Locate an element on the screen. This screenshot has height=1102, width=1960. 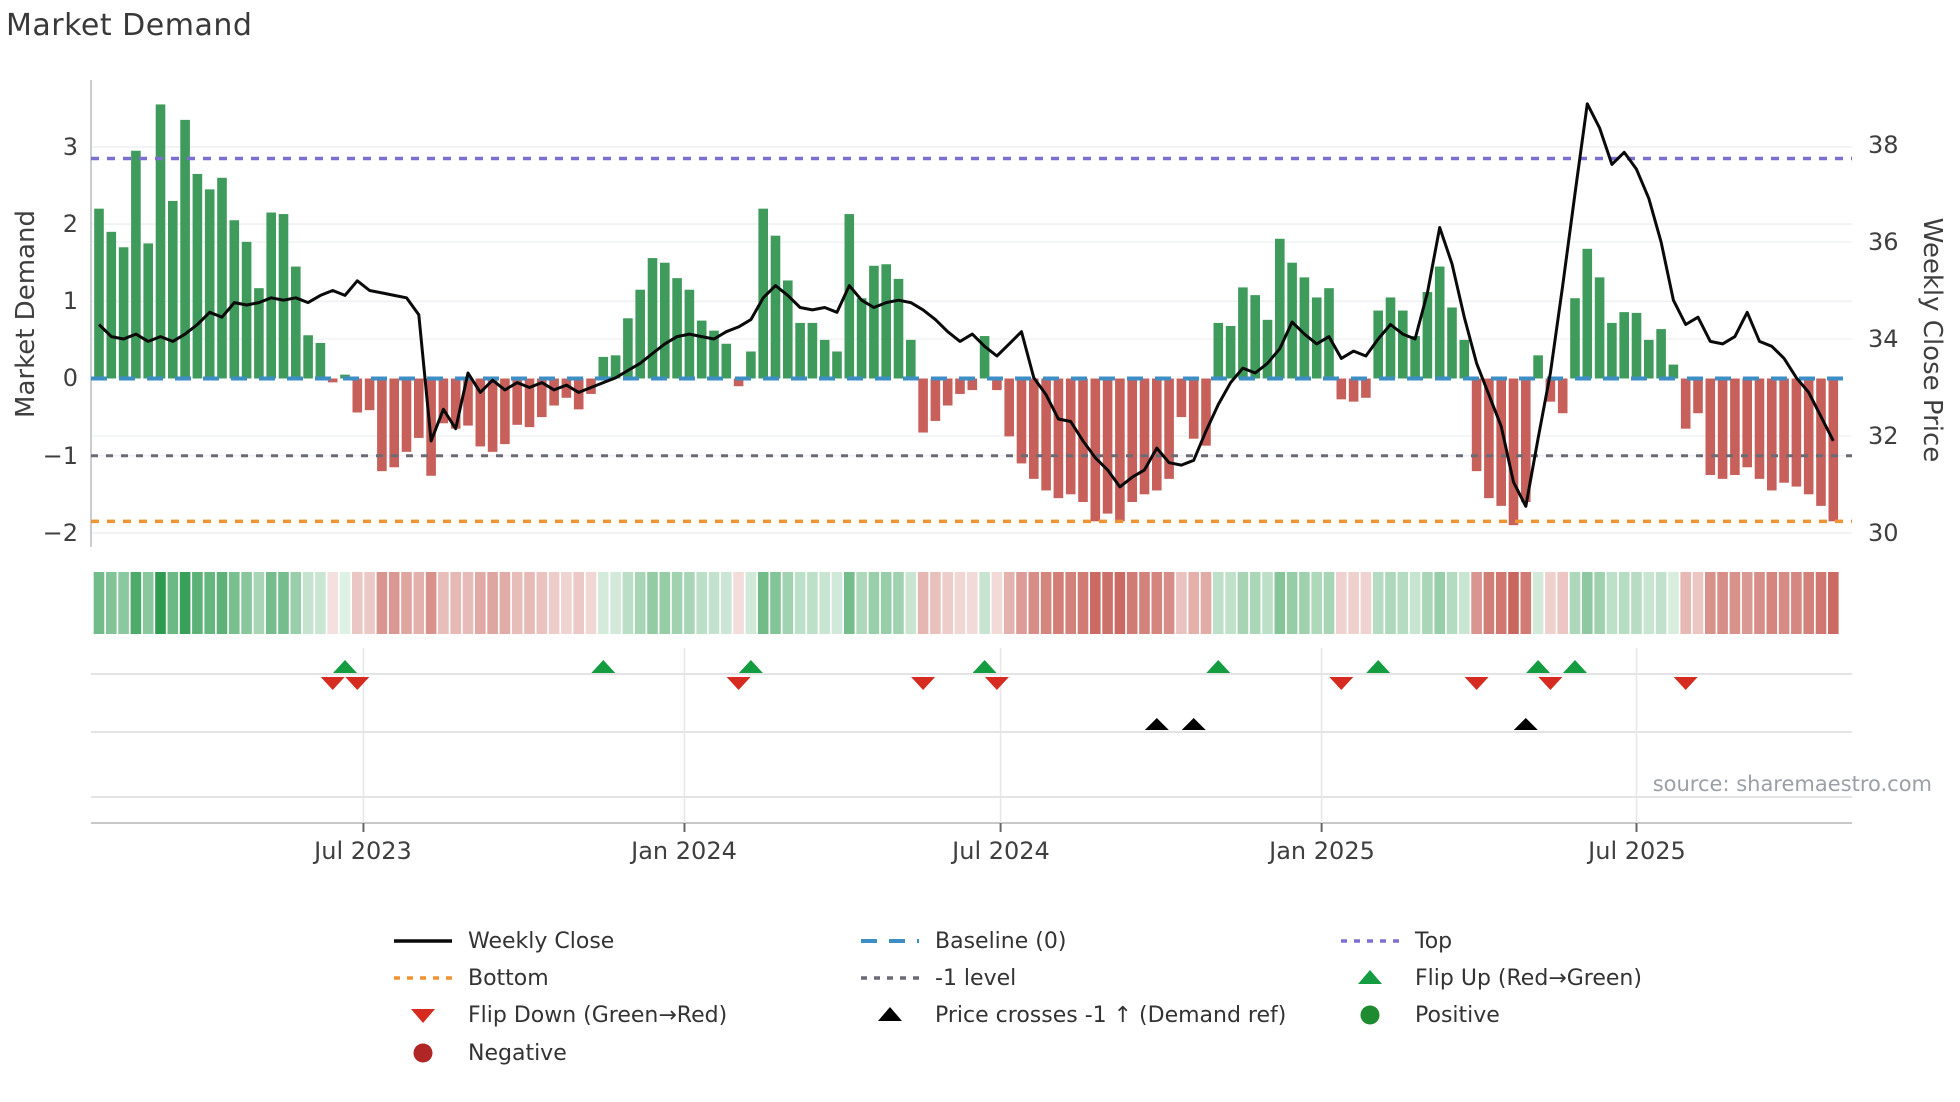
baseline-dash-swatch is located at coordinates (890, 941).